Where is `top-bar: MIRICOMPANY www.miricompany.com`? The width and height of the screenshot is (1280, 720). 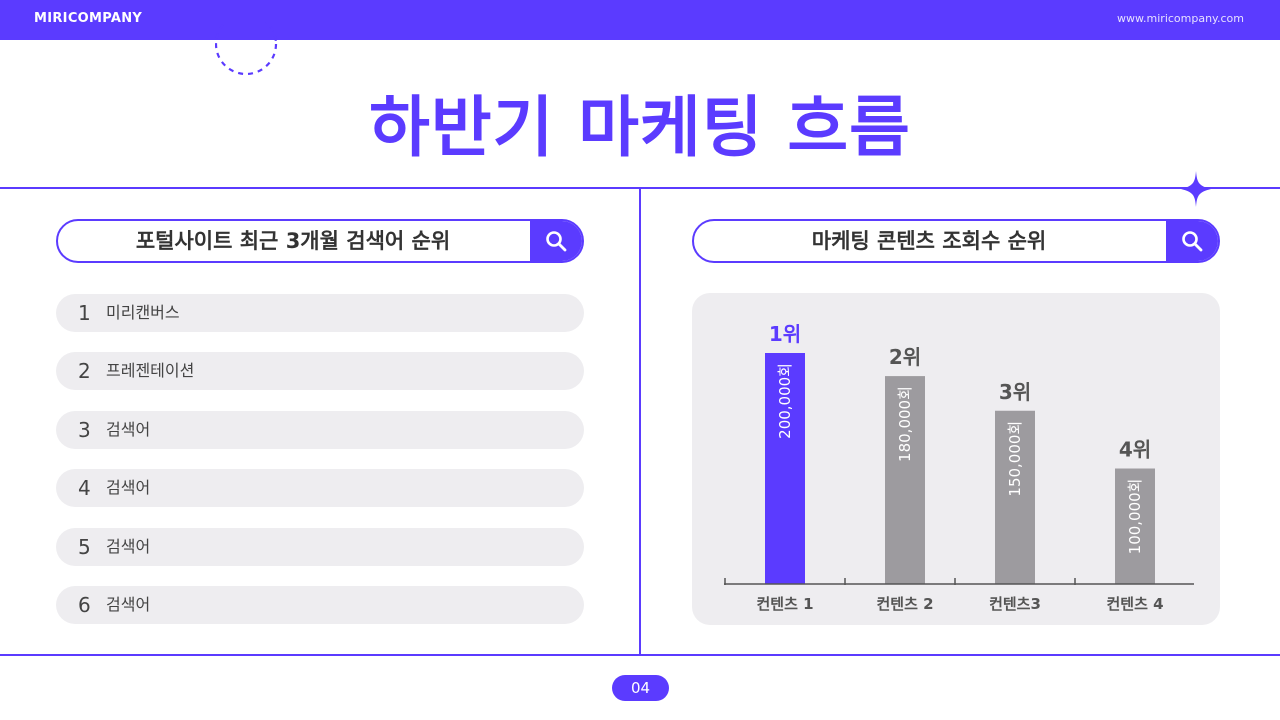 top-bar: MIRICOMPANY www.miricompany.com is located at coordinates (640, 20).